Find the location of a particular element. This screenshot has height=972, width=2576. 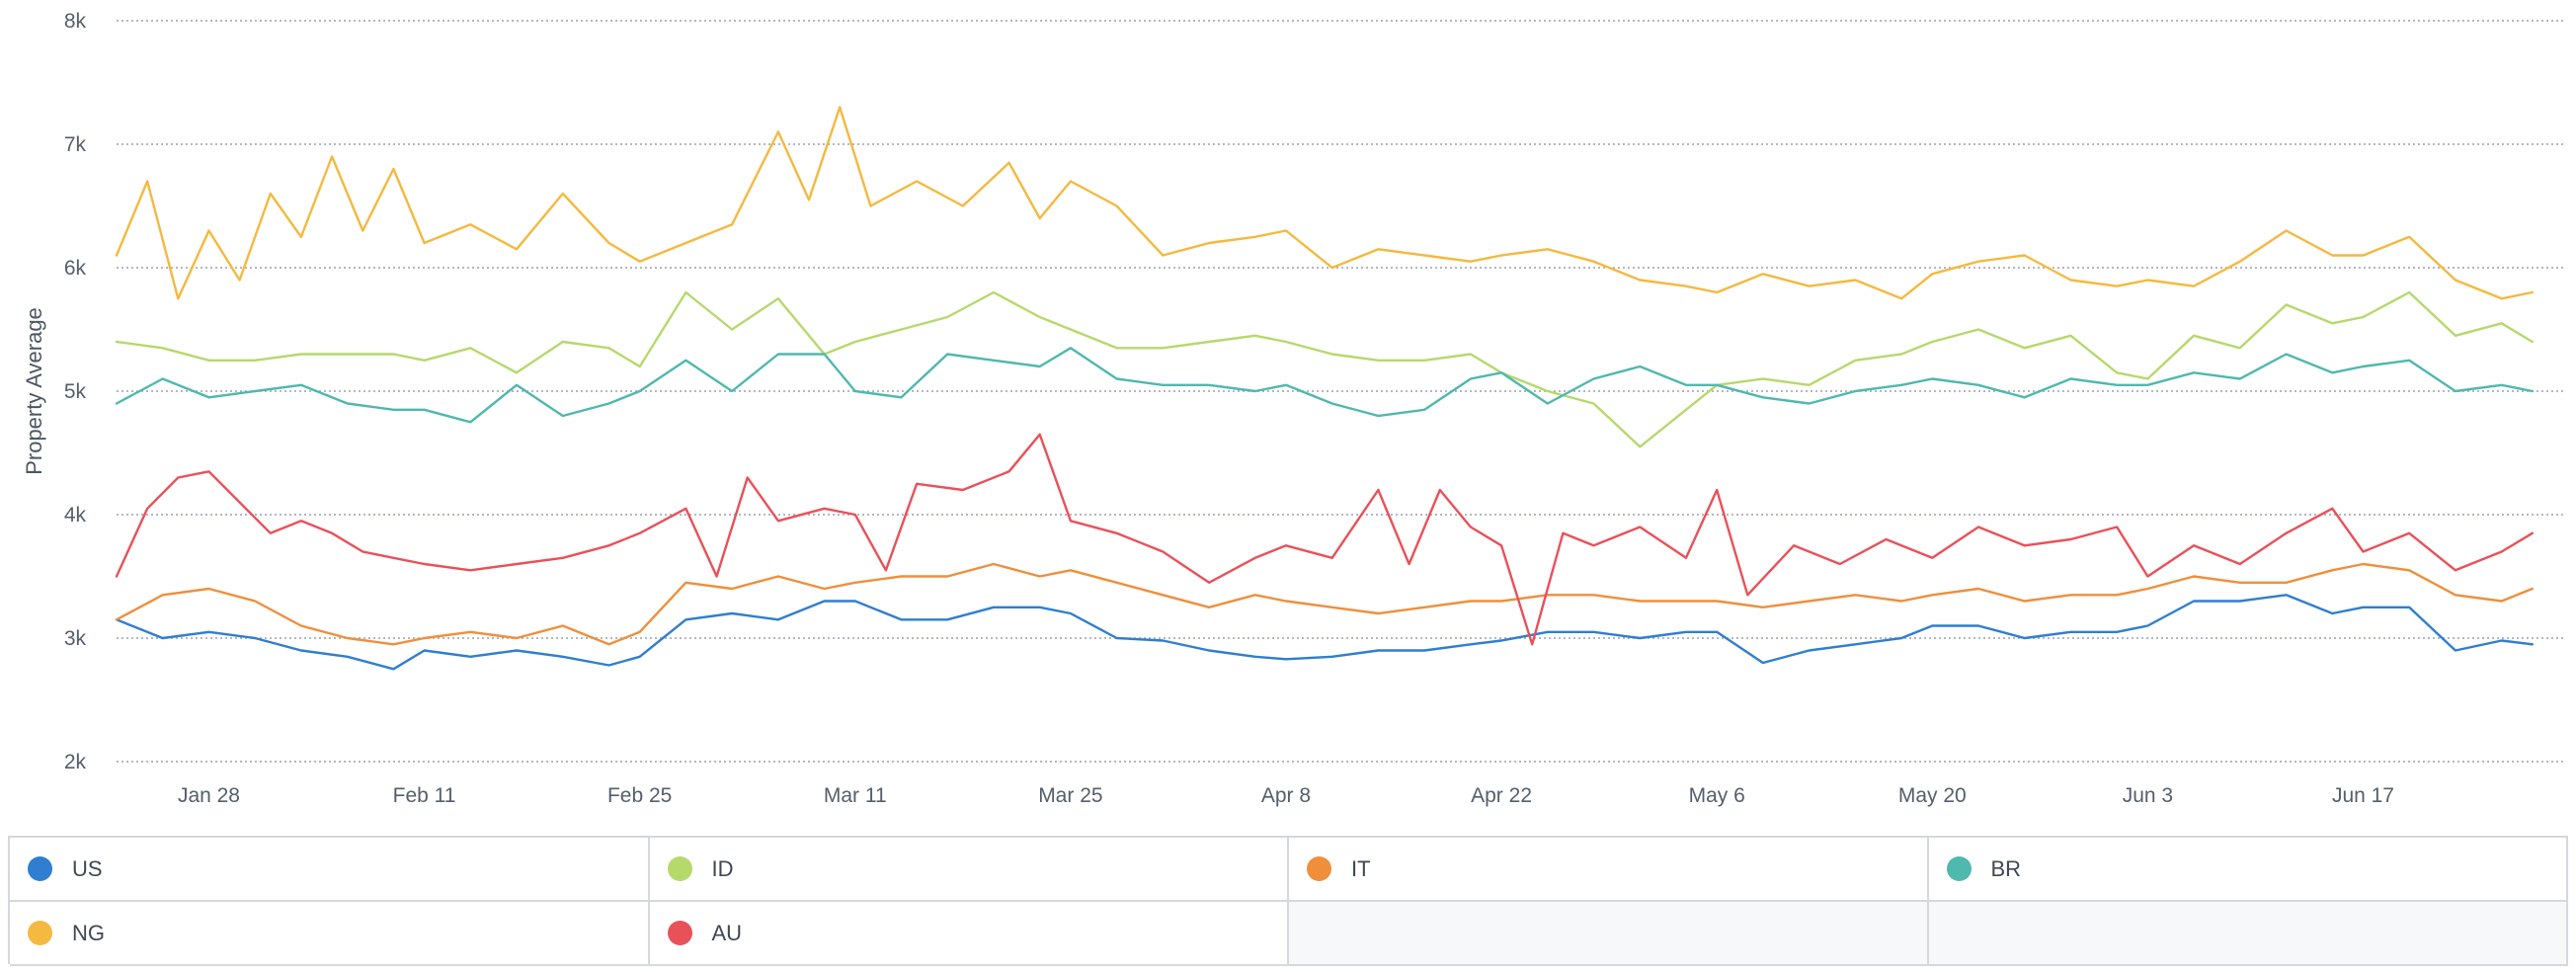

y-tick-label: 7k is located at coordinates (75, 144).